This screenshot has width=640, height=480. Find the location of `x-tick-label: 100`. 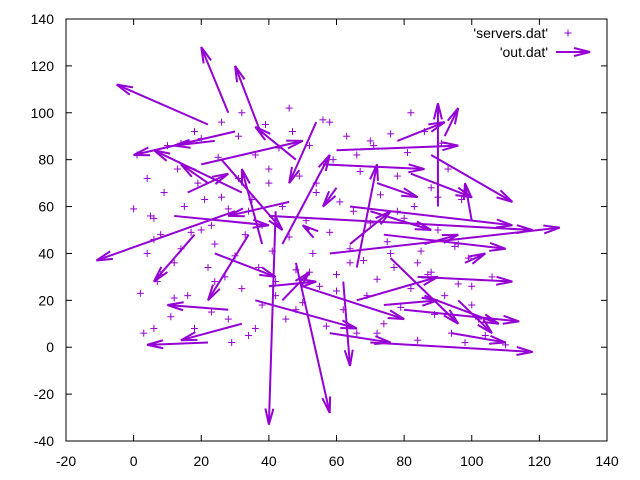

x-tick-label: 100 is located at coordinates (472, 461).